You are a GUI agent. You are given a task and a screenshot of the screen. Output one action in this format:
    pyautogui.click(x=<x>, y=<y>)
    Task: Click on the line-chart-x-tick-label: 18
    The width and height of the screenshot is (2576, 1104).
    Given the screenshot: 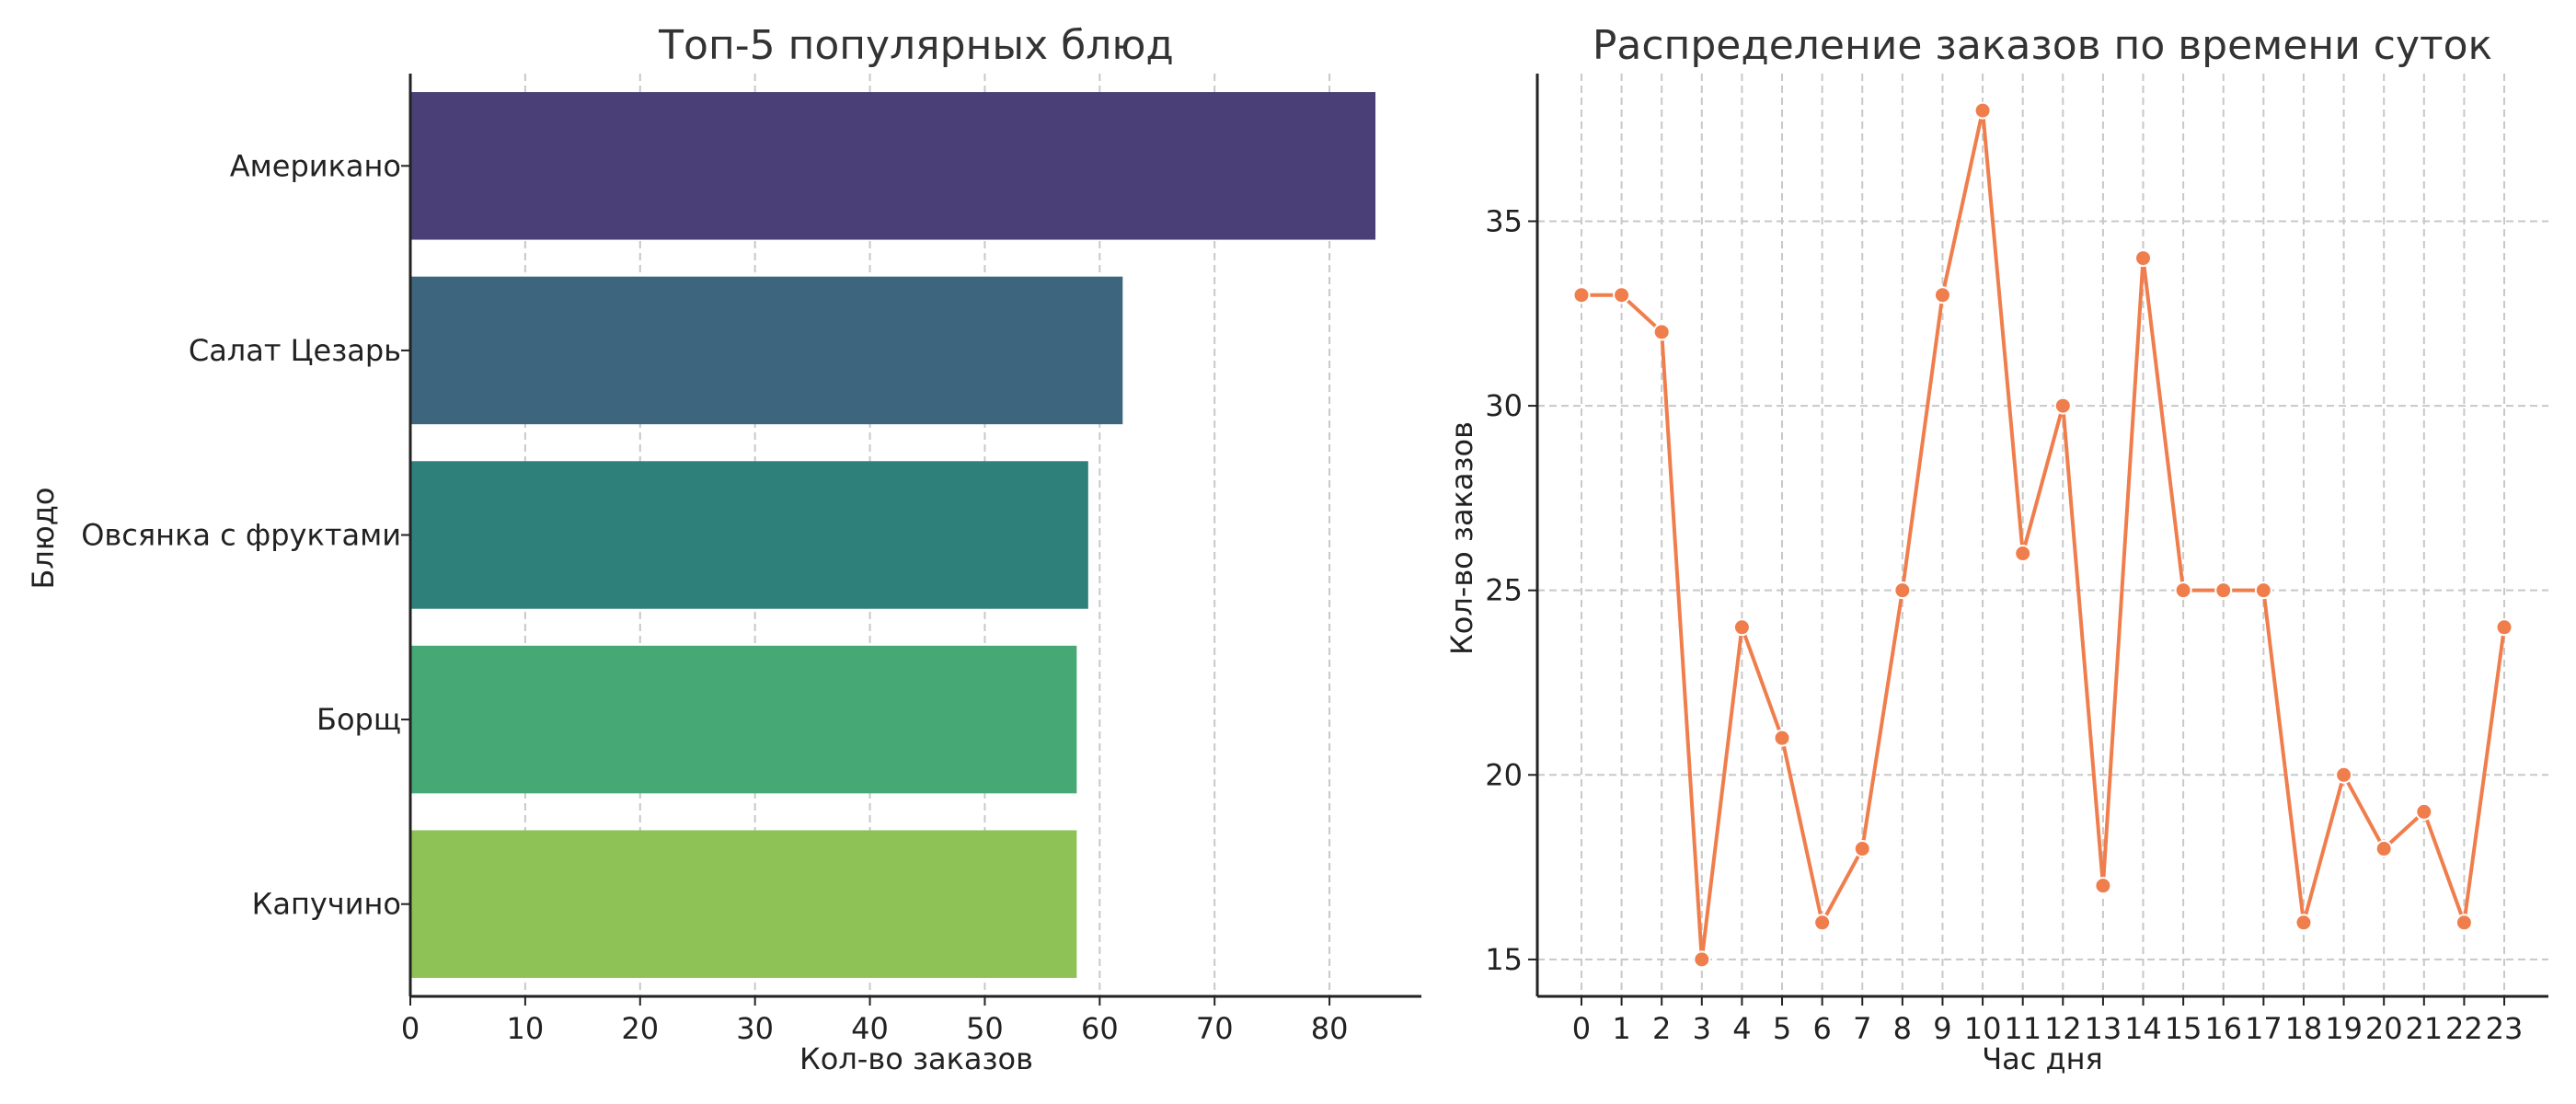 What is the action you would take?
    pyautogui.click(x=2304, y=1028)
    